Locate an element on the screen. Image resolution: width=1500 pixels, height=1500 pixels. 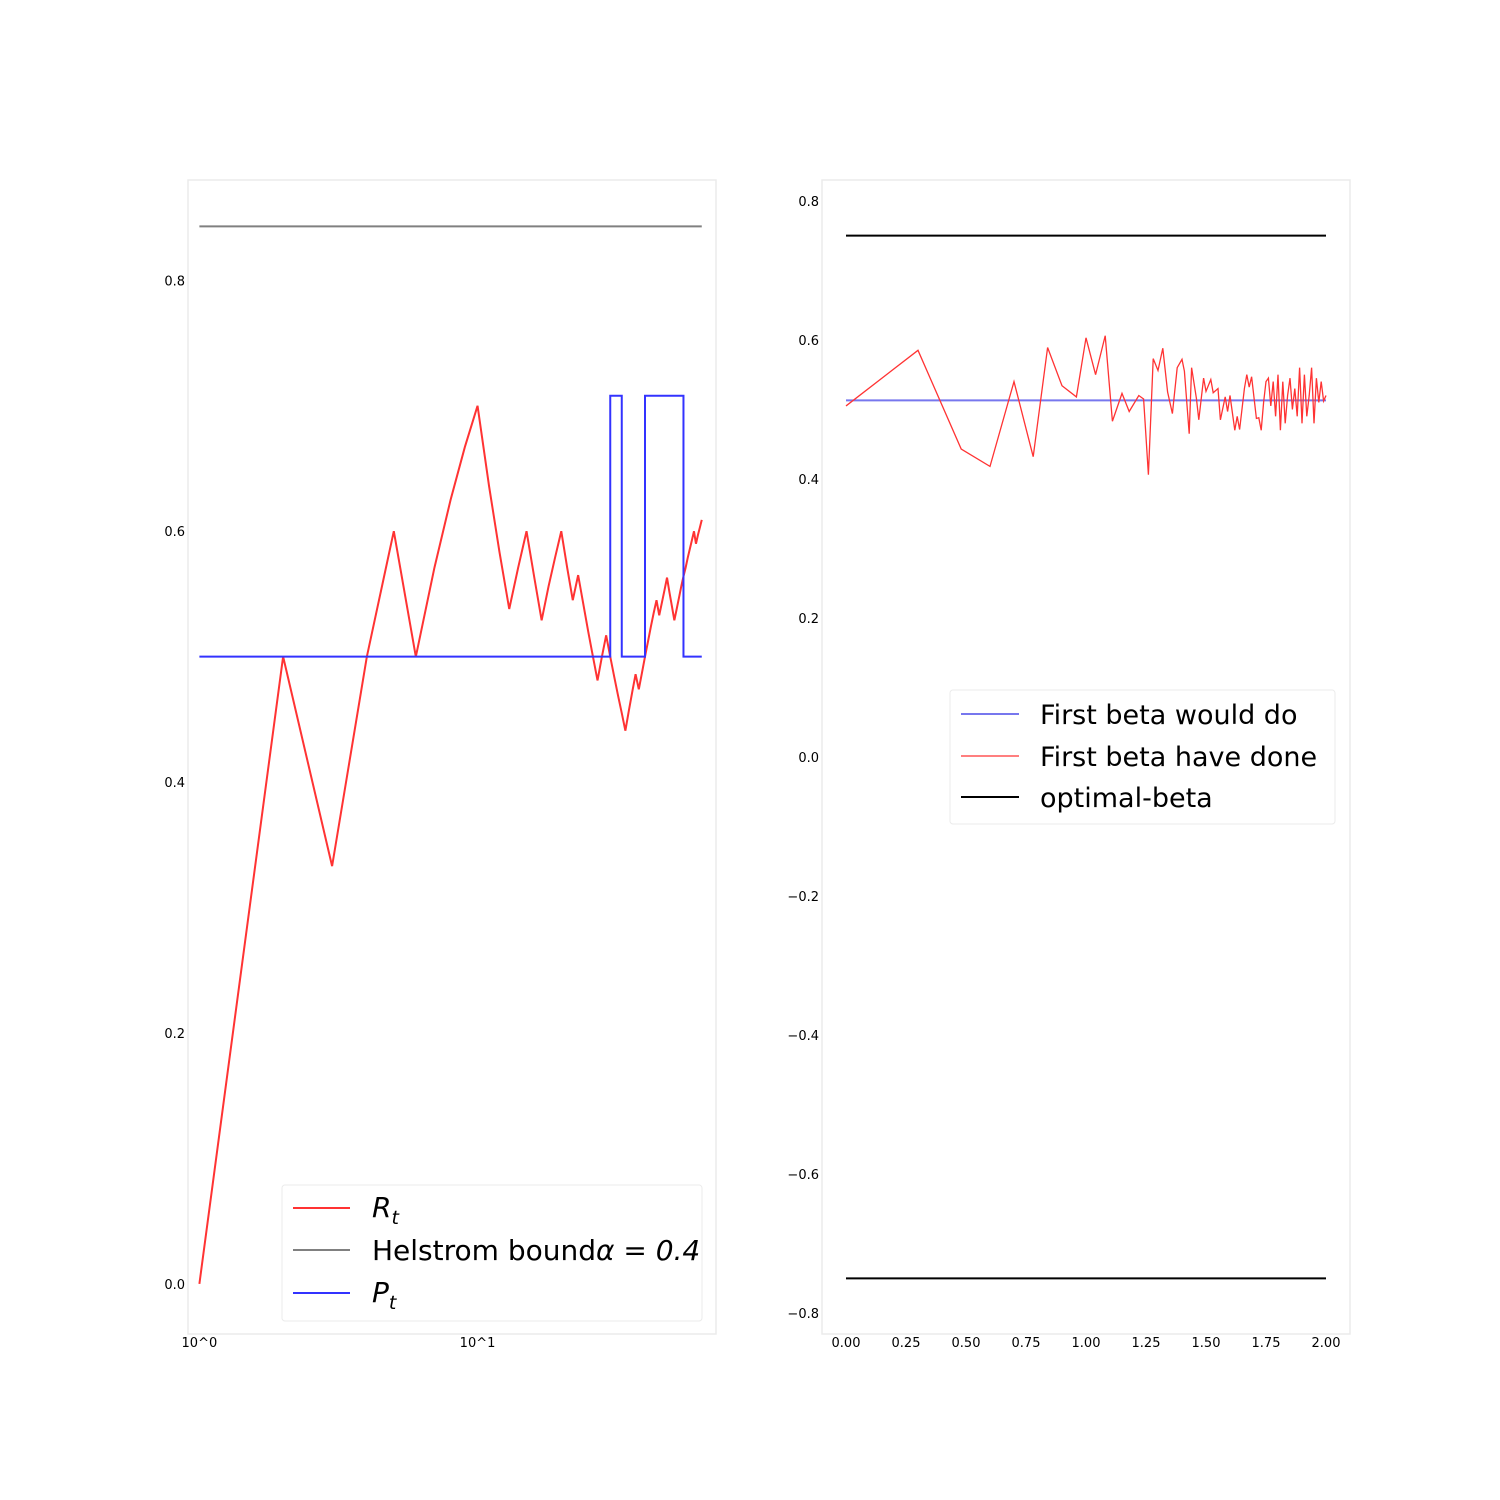
left-plot-y-ticks: 0.0 0.2 0.4 0.6 0.8 is located at coordinates (174, 783).